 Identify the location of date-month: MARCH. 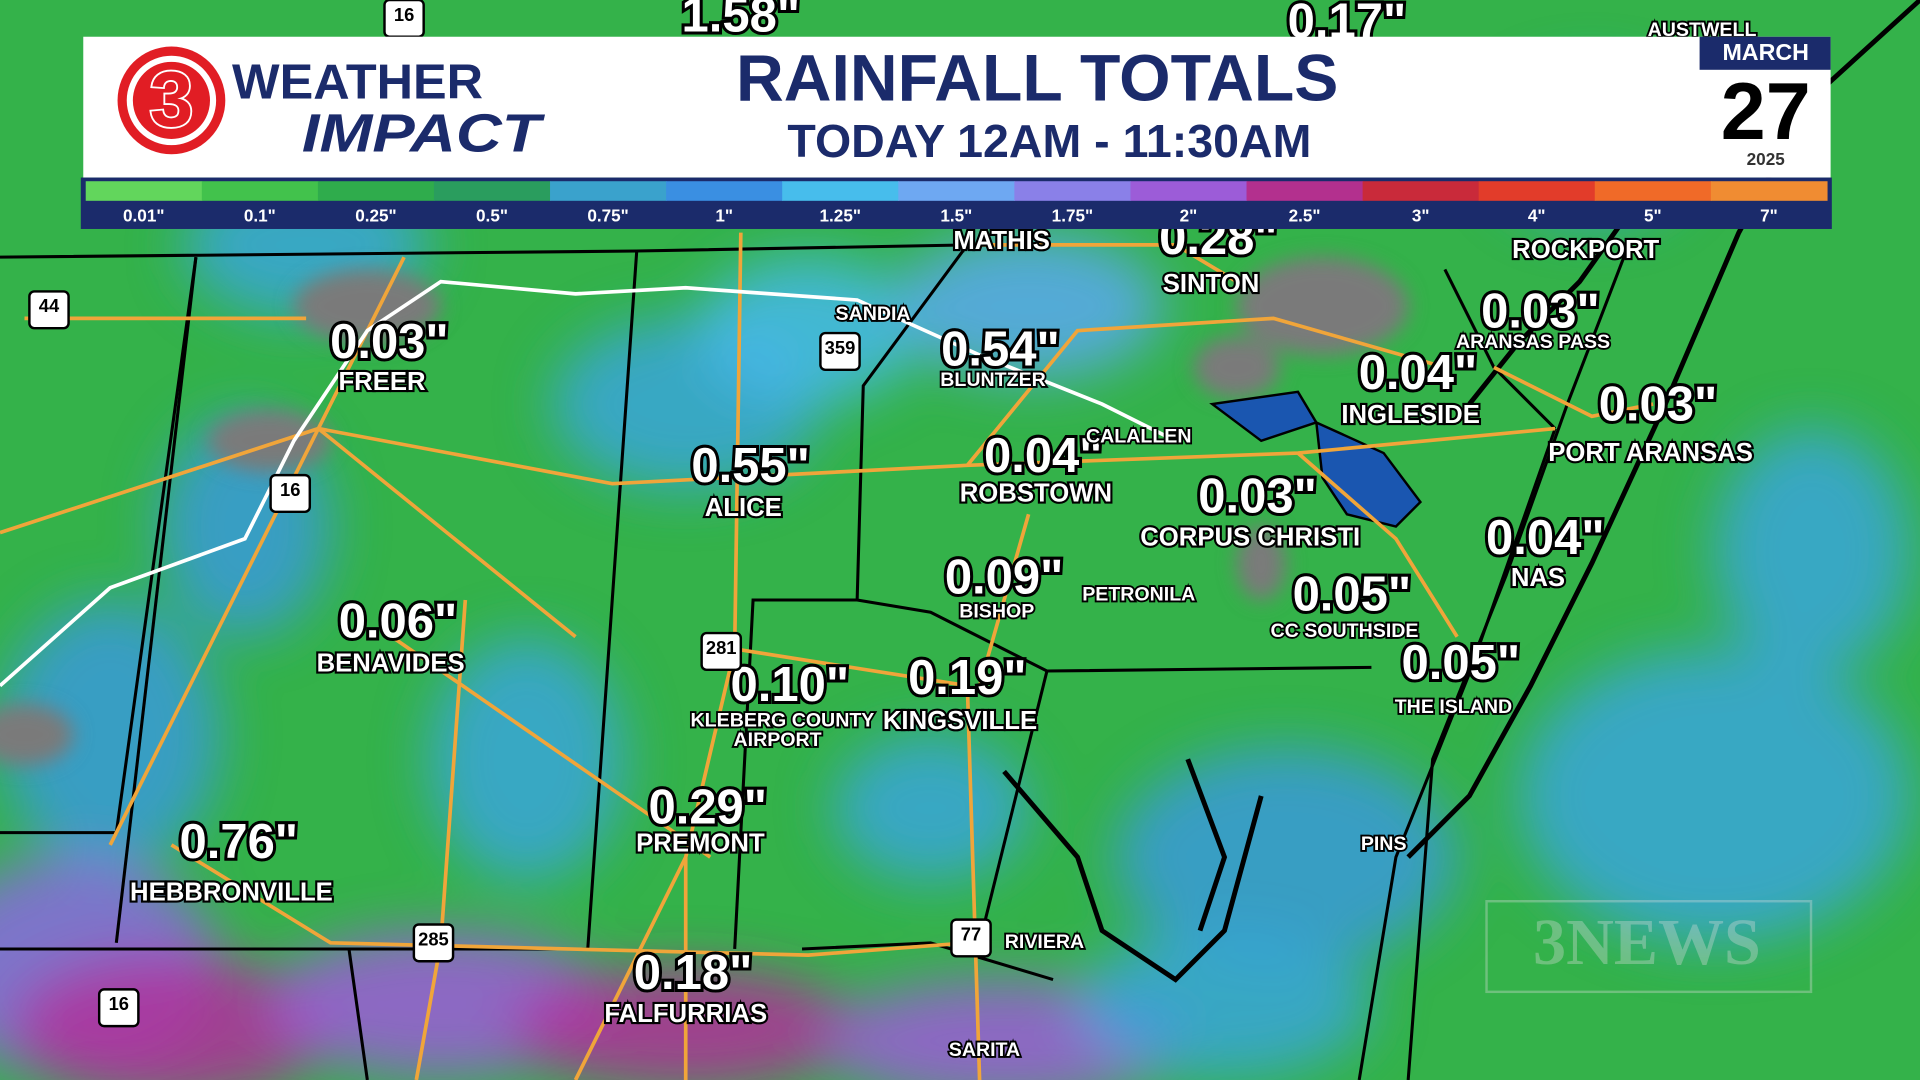
(1765, 52).